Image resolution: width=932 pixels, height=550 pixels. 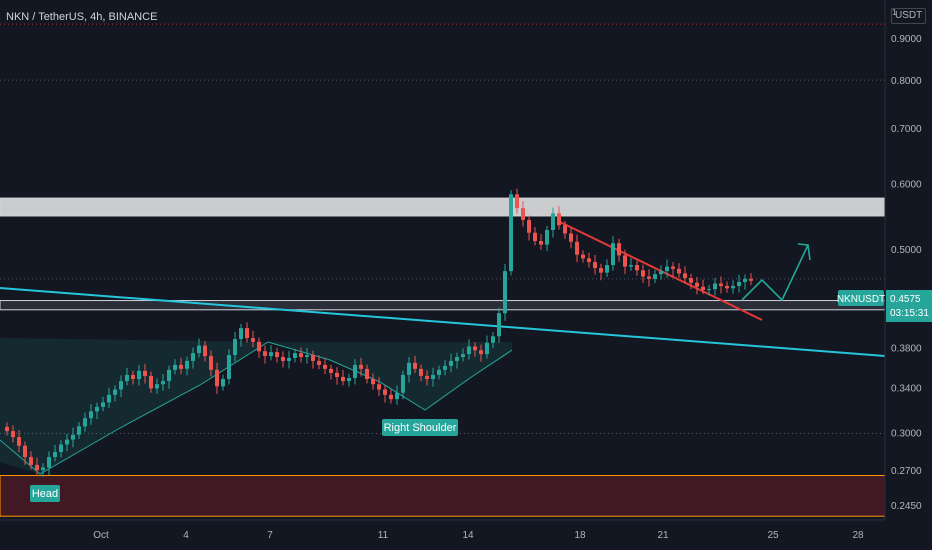 I want to click on price-tick-label: 0.9000, so click(x=906, y=39).